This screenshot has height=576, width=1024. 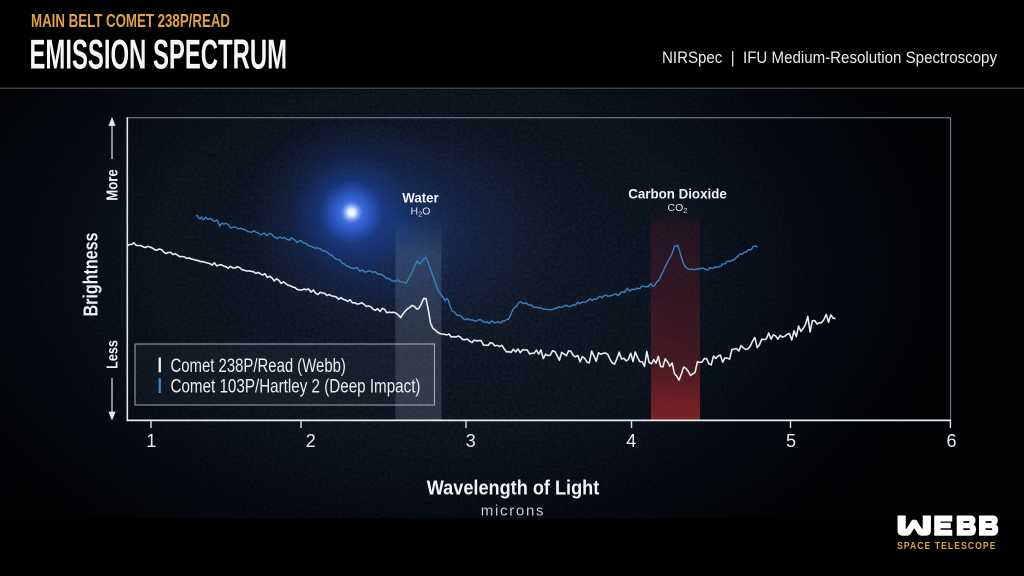 I want to click on svg-text: Comet 238P/Read (Webb), so click(x=258, y=366).